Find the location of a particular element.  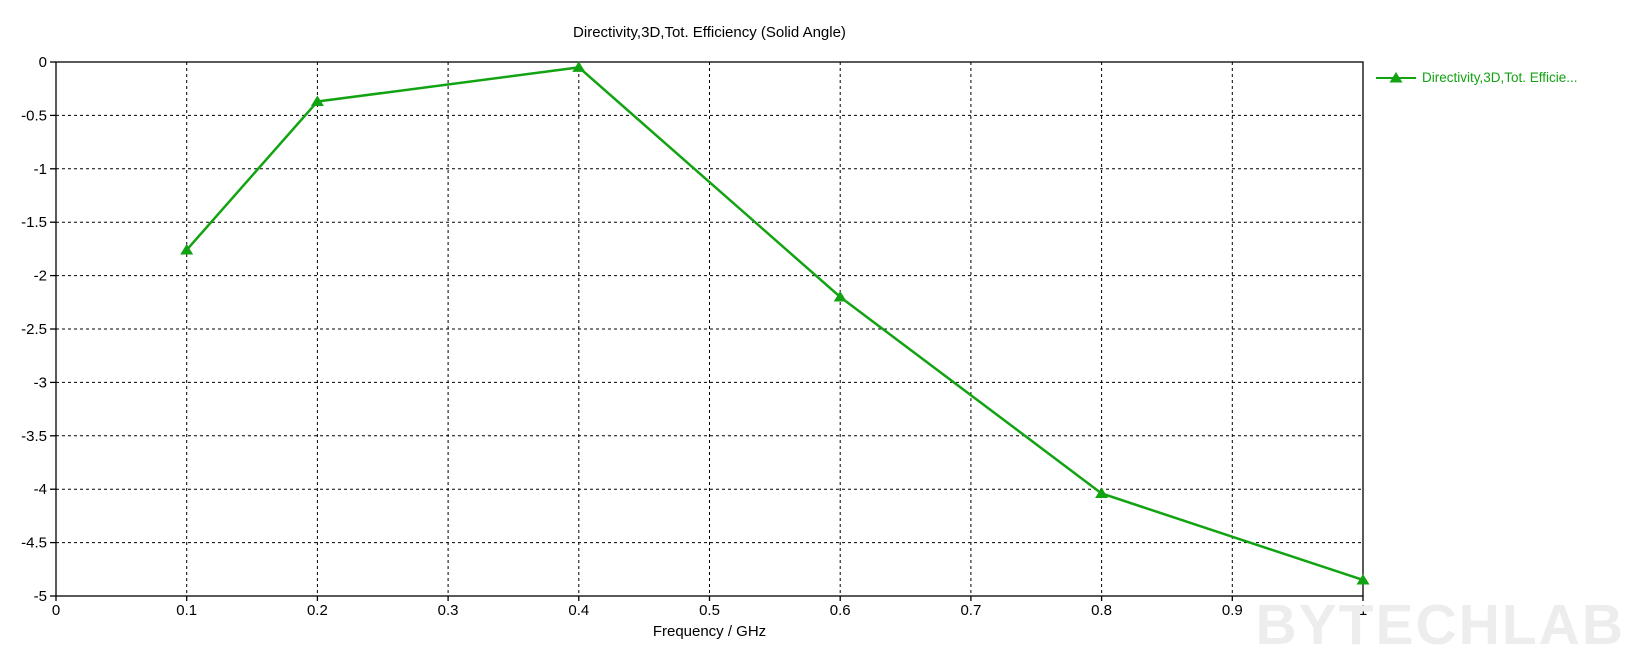

y-tick-label: -4 is located at coordinates (40, 489).